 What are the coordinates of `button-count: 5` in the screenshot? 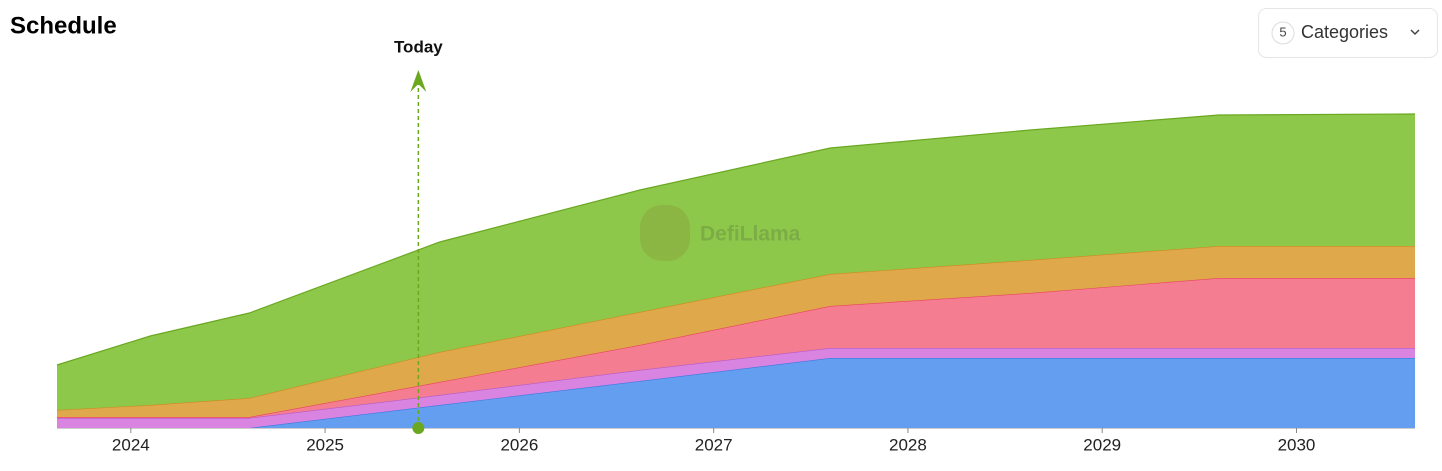 It's located at (1282, 31).